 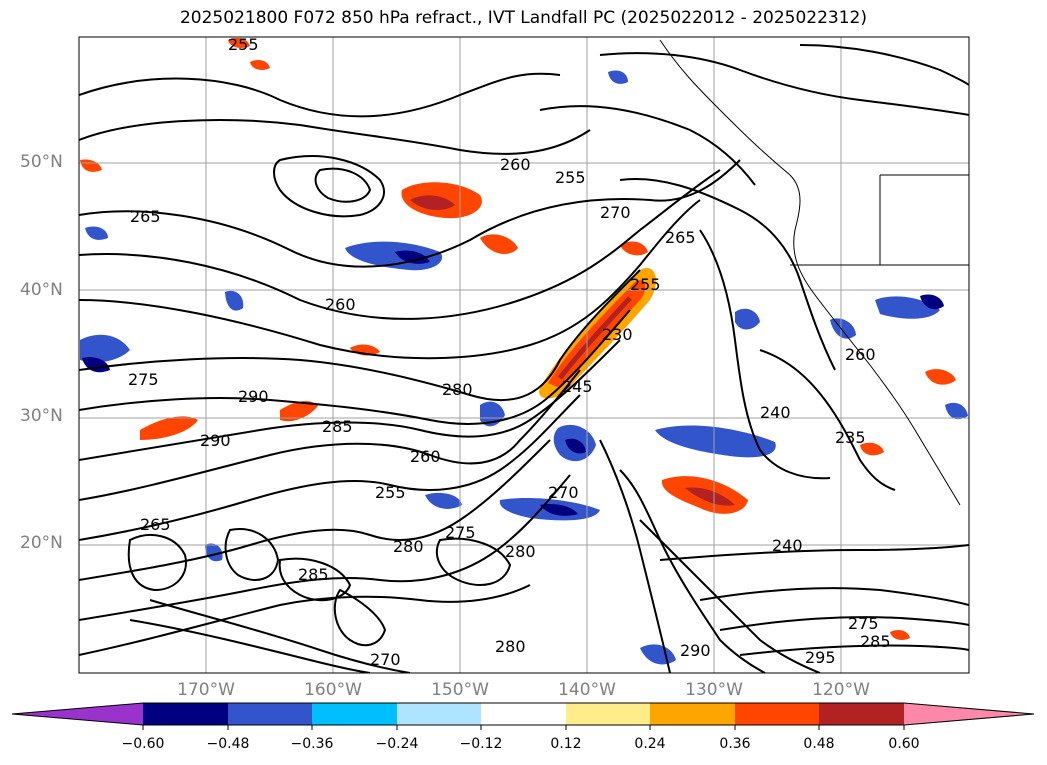 What do you see at coordinates (499, 244) in the screenshot?
I see `warm-blob-mid` at bounding box center [499, 244].